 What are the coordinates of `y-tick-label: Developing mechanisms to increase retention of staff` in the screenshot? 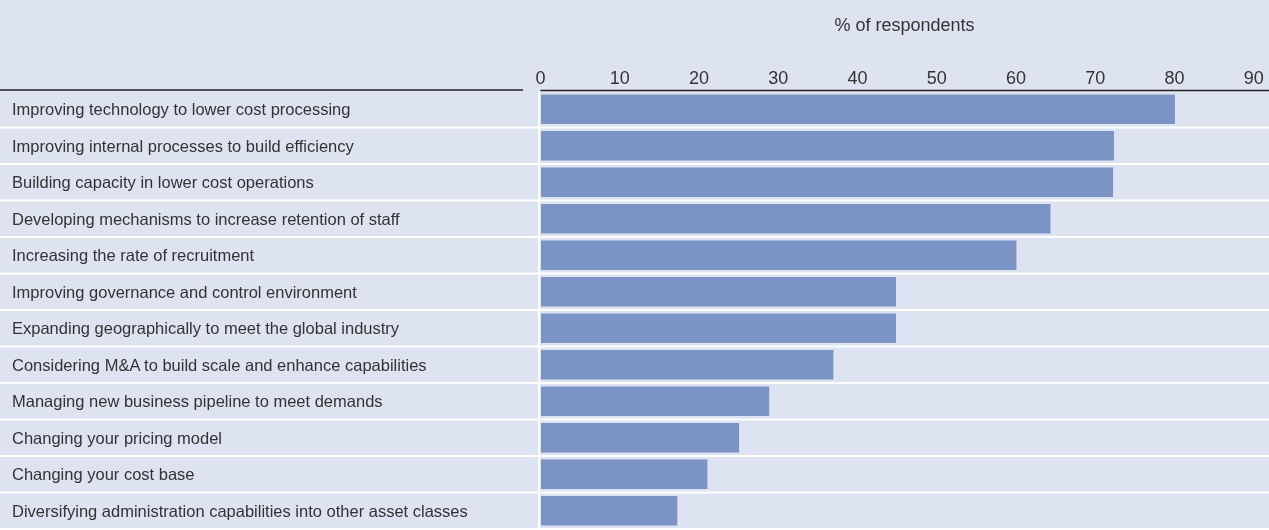 It's located at (206, 218).